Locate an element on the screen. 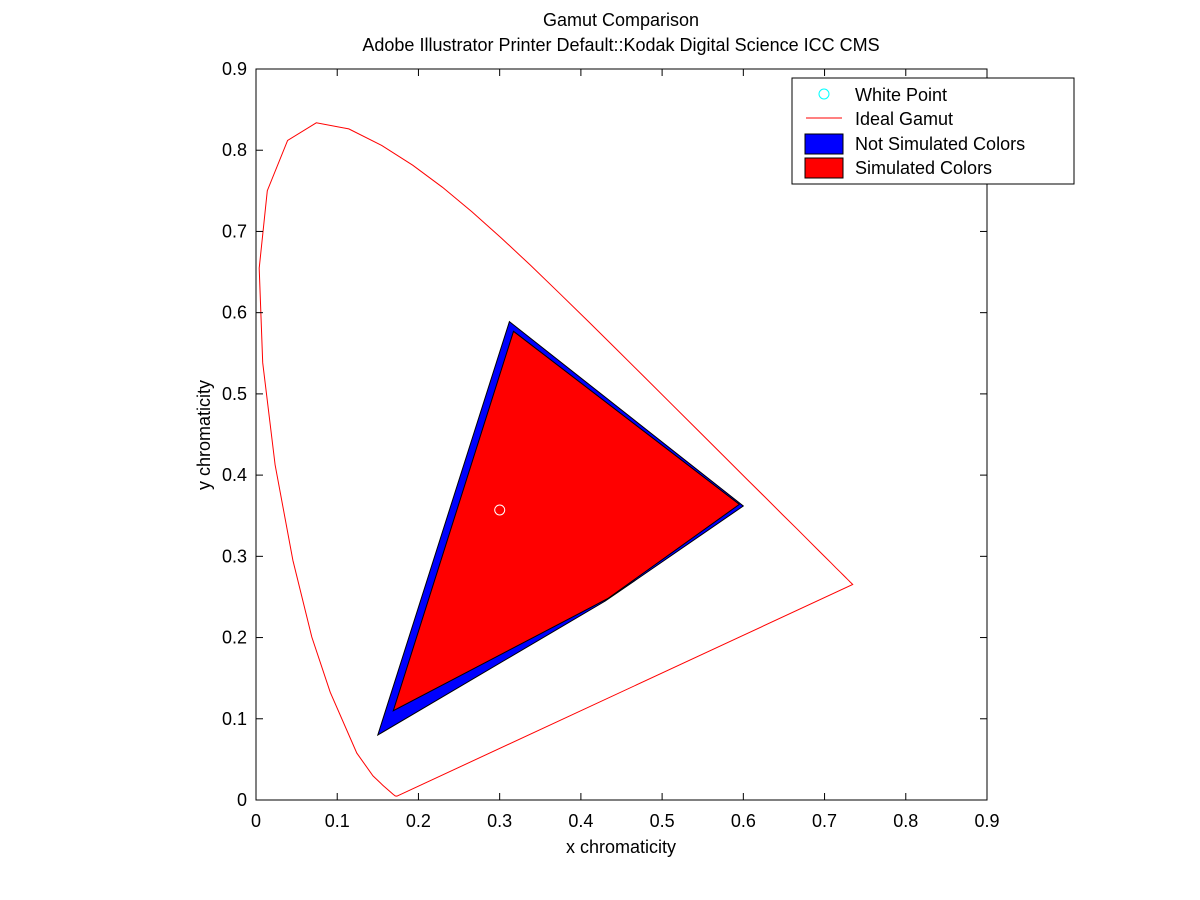 This screenshot has height=900, width=1200. x-tick-label: 0.7 is located at coordinates (824, 821).